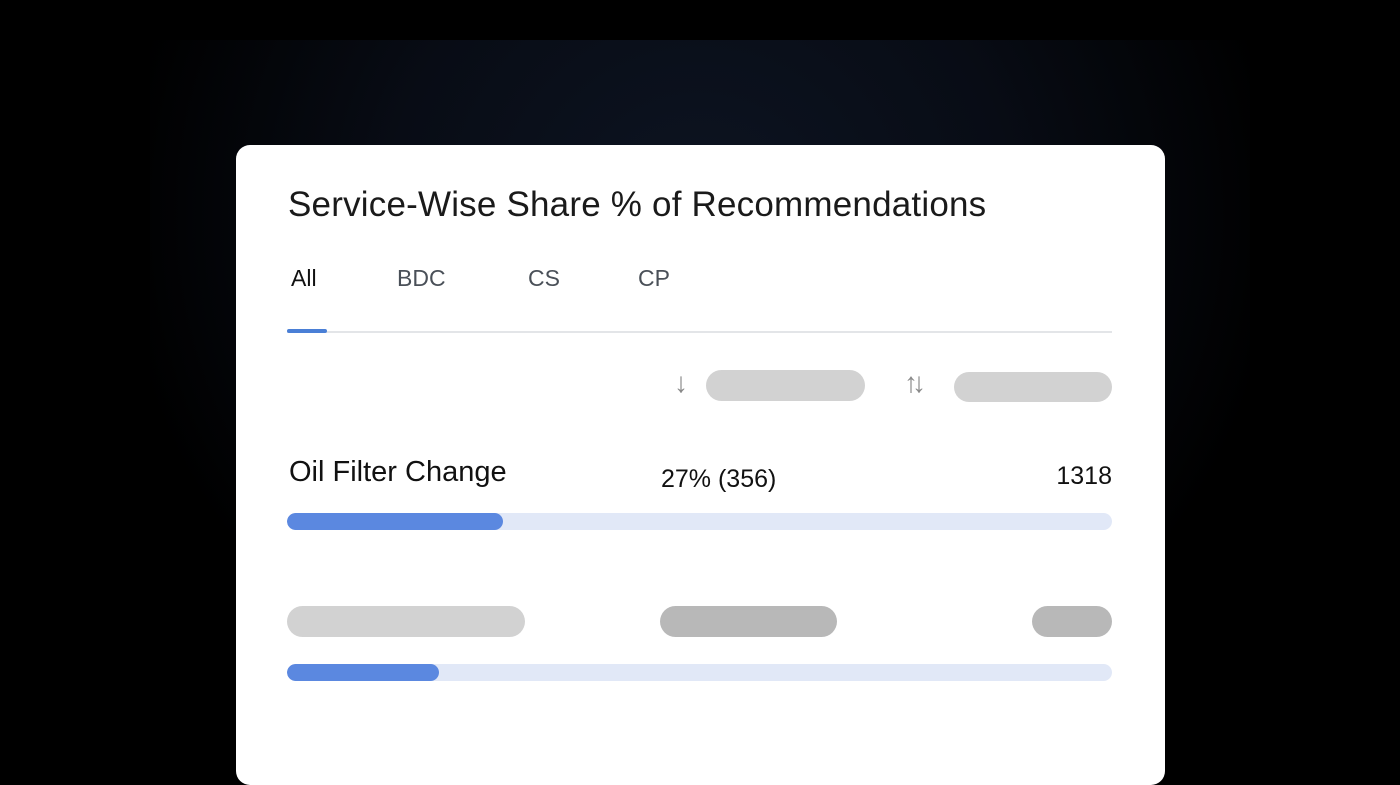 Image resolution: width=1400 pixels, height=785 pixels. Describe the element at coordinates (307, 331) in the screenshot. I see `active-tab-indicator` at that location.